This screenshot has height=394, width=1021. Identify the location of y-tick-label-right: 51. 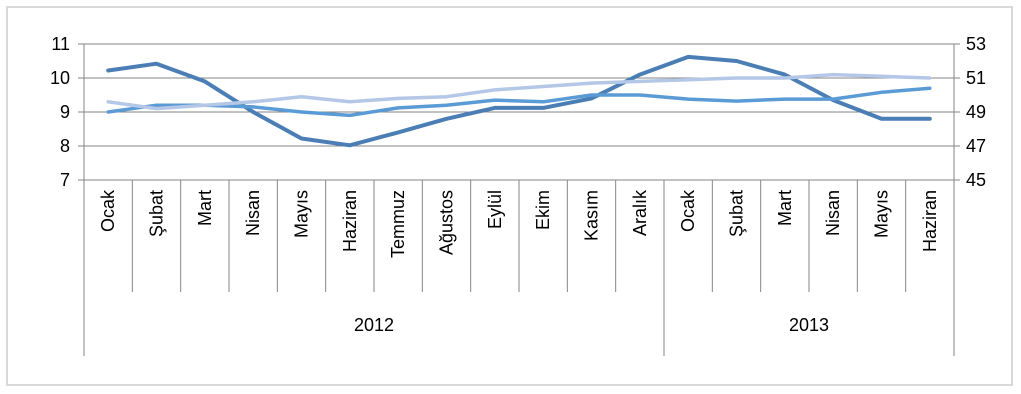
(976, 78).